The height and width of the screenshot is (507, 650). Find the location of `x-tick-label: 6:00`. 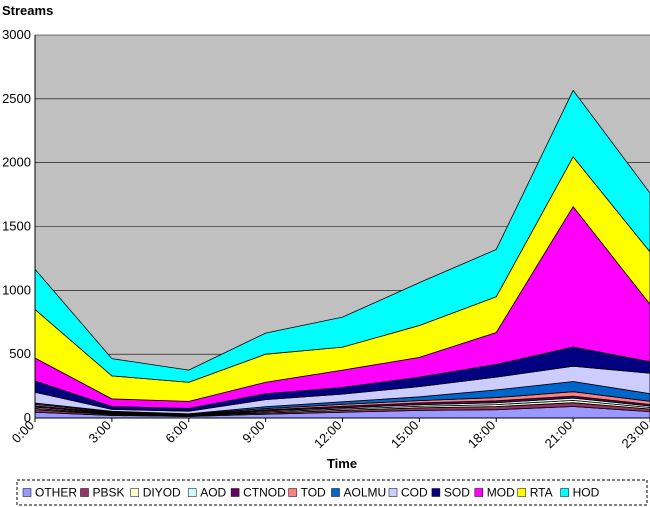

x-tick-label: 6:00 is located at coordinates (176, 432).